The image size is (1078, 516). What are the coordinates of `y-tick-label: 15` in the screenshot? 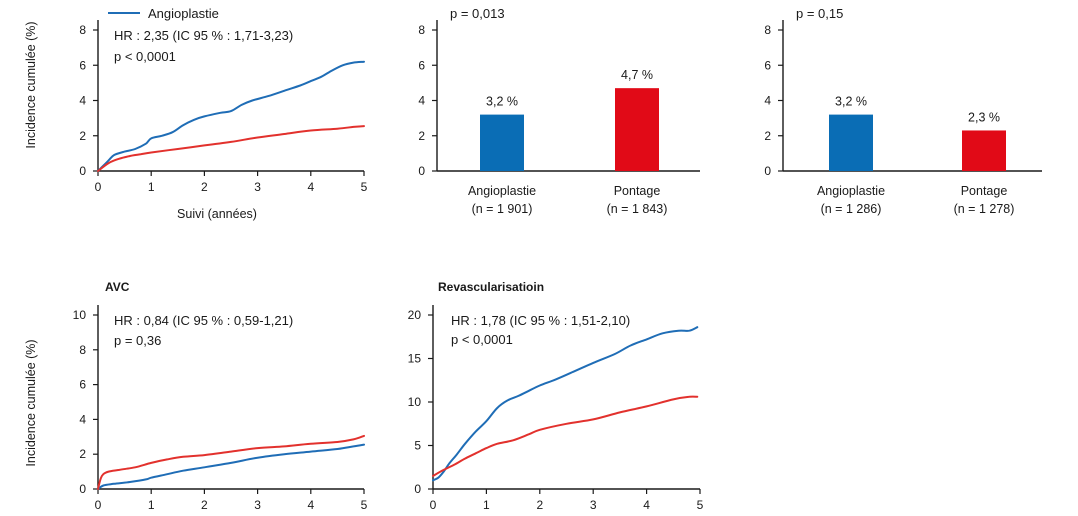 It's located at (415, 359).